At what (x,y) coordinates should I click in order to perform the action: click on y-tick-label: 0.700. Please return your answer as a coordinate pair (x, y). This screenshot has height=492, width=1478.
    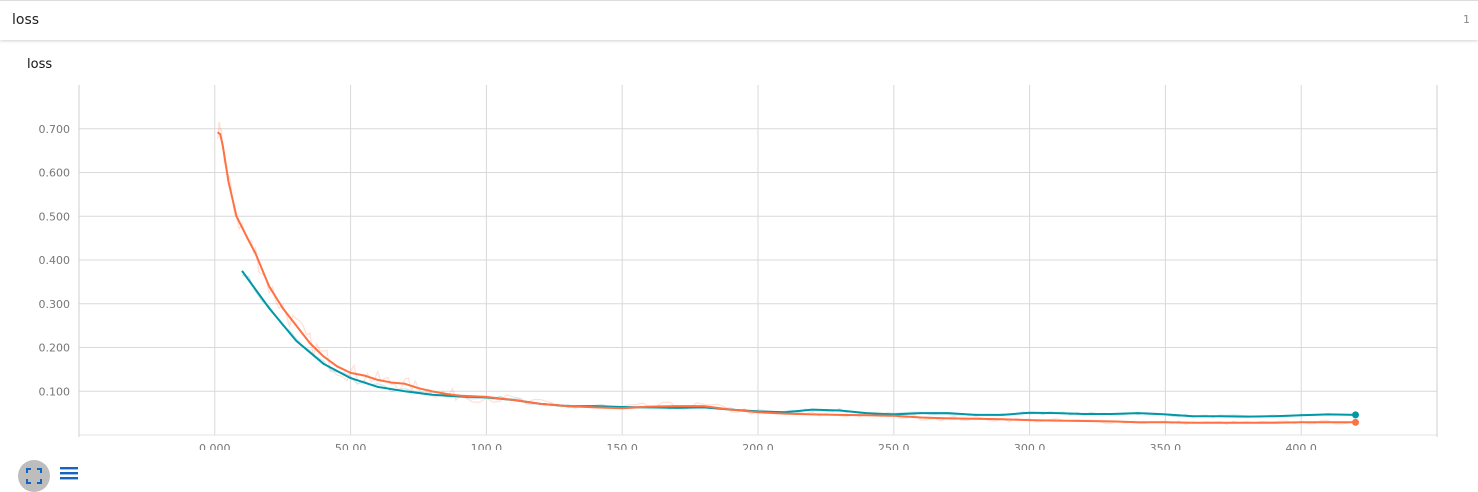
    Looking at the image, I should click on (55, 129).